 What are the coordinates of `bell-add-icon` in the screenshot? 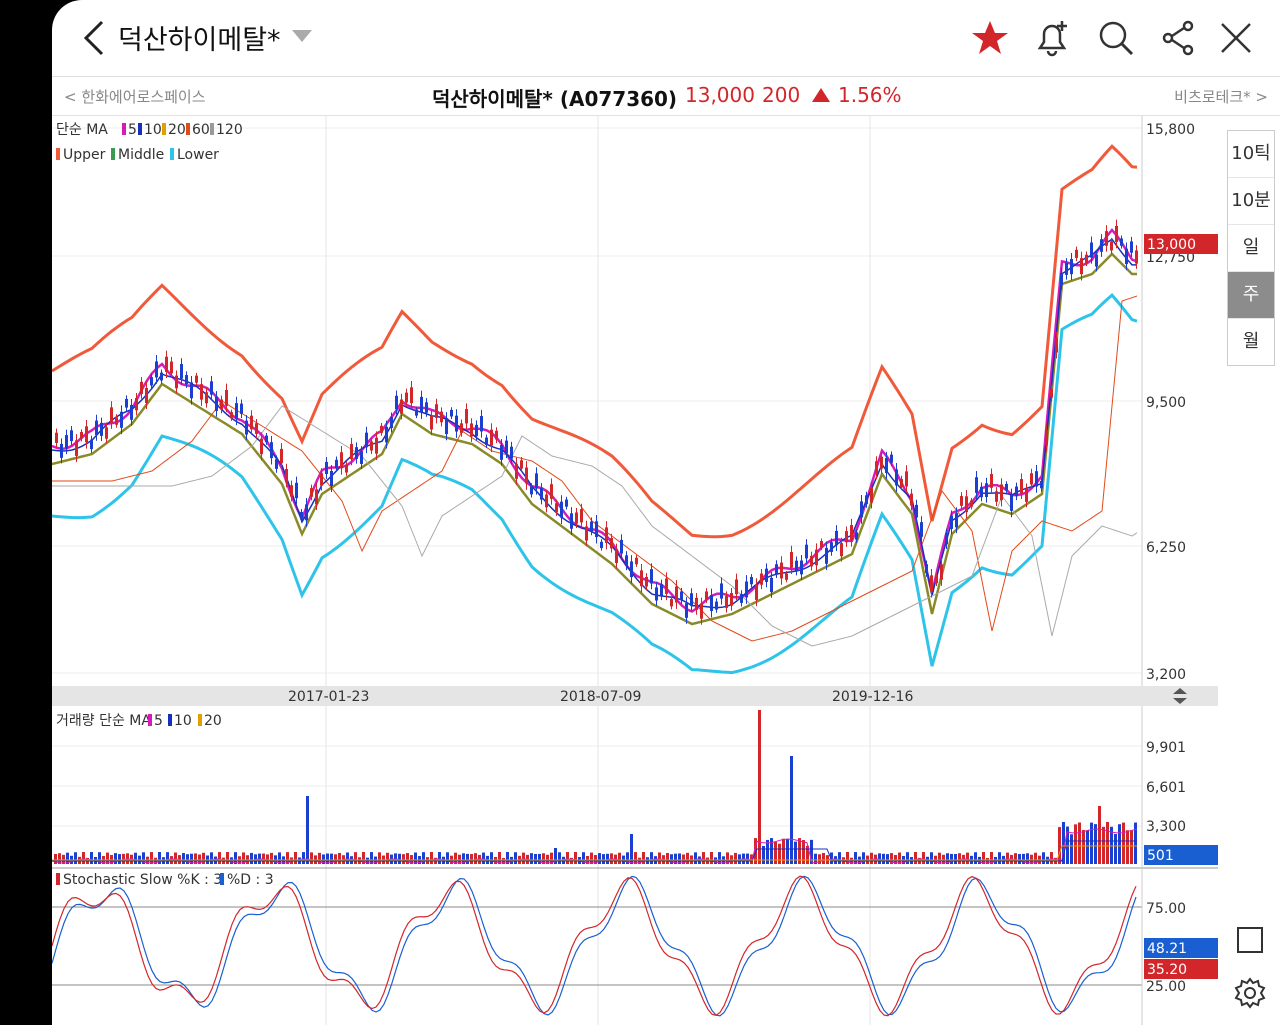 It's located at (1052, 38).